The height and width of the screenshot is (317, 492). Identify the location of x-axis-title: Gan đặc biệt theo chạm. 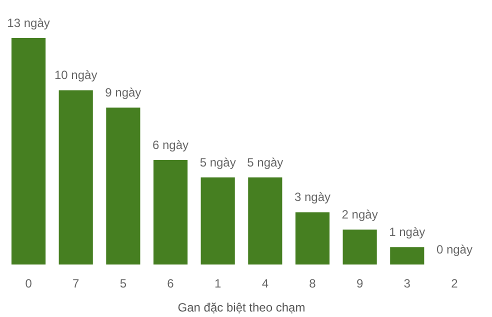
(242, 307).